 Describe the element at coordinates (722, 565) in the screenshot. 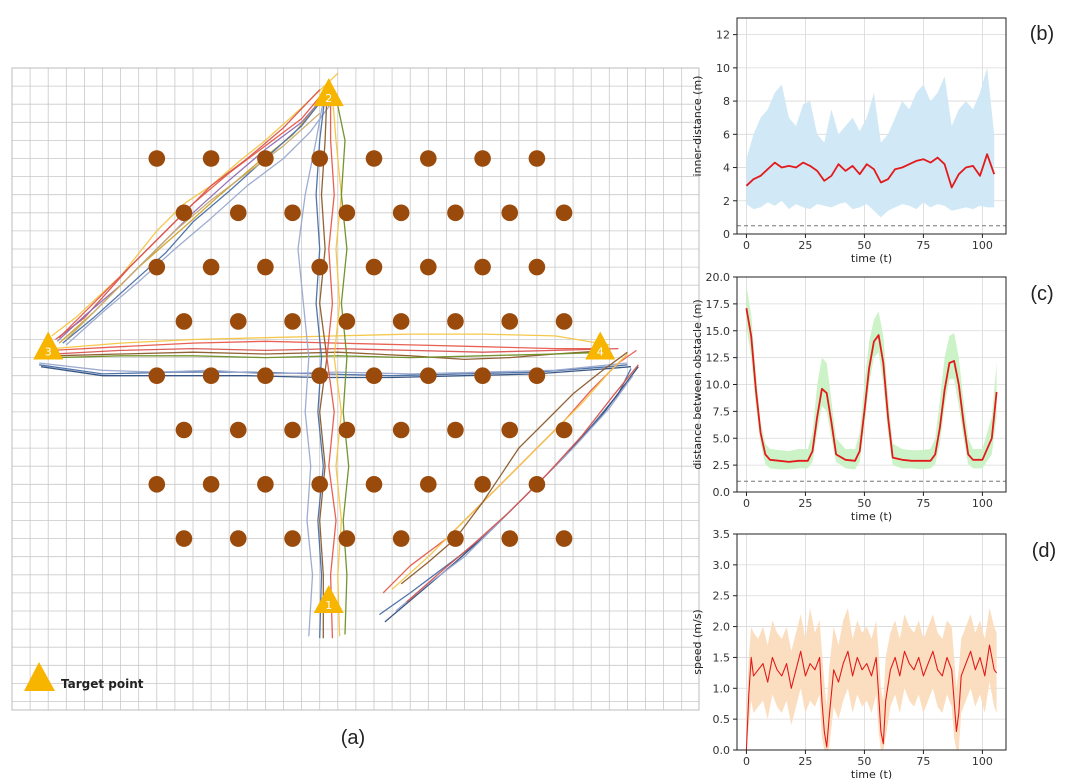

I see `tick-label-y: 3.0` at that location.